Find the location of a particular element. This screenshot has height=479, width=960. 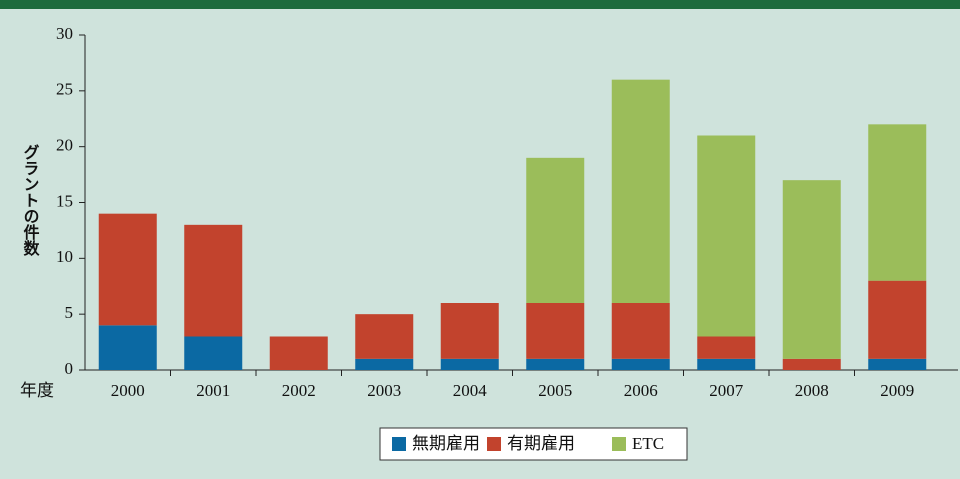

x-tick-label: 2008 is located at coordinates (812, 390).